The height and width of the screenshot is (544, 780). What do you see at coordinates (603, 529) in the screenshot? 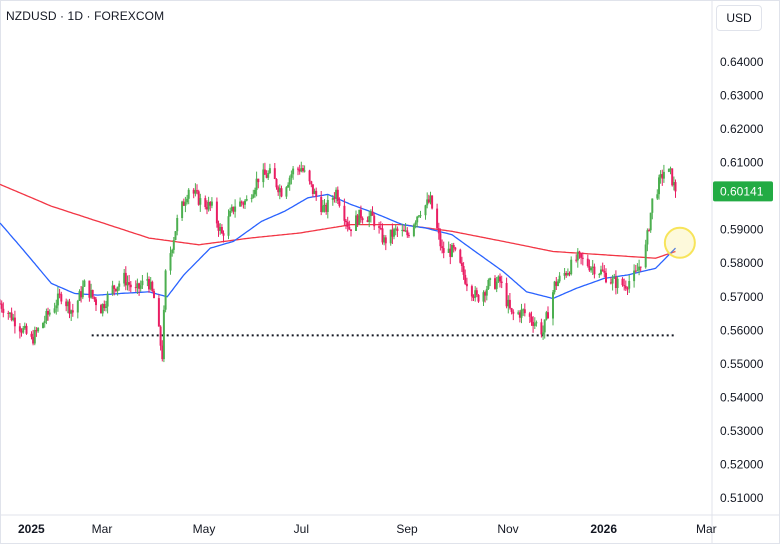
I see `x-tick-label: 2026` at bounding box center [603, 529].